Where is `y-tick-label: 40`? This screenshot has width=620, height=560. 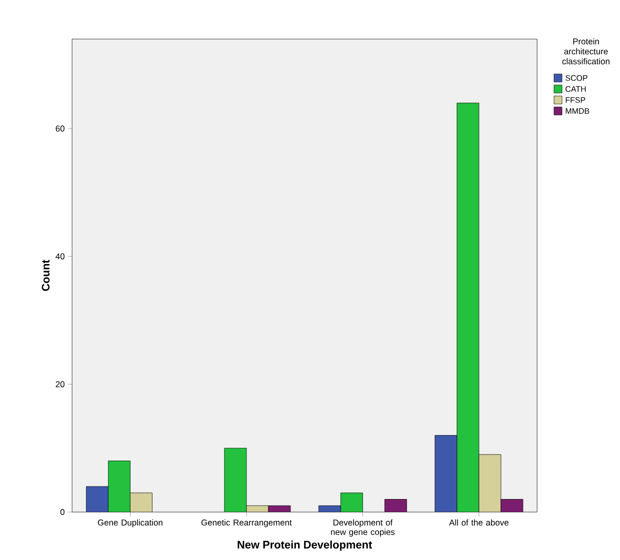 y-tick-label: 40 is located at coordinates (60, 256).